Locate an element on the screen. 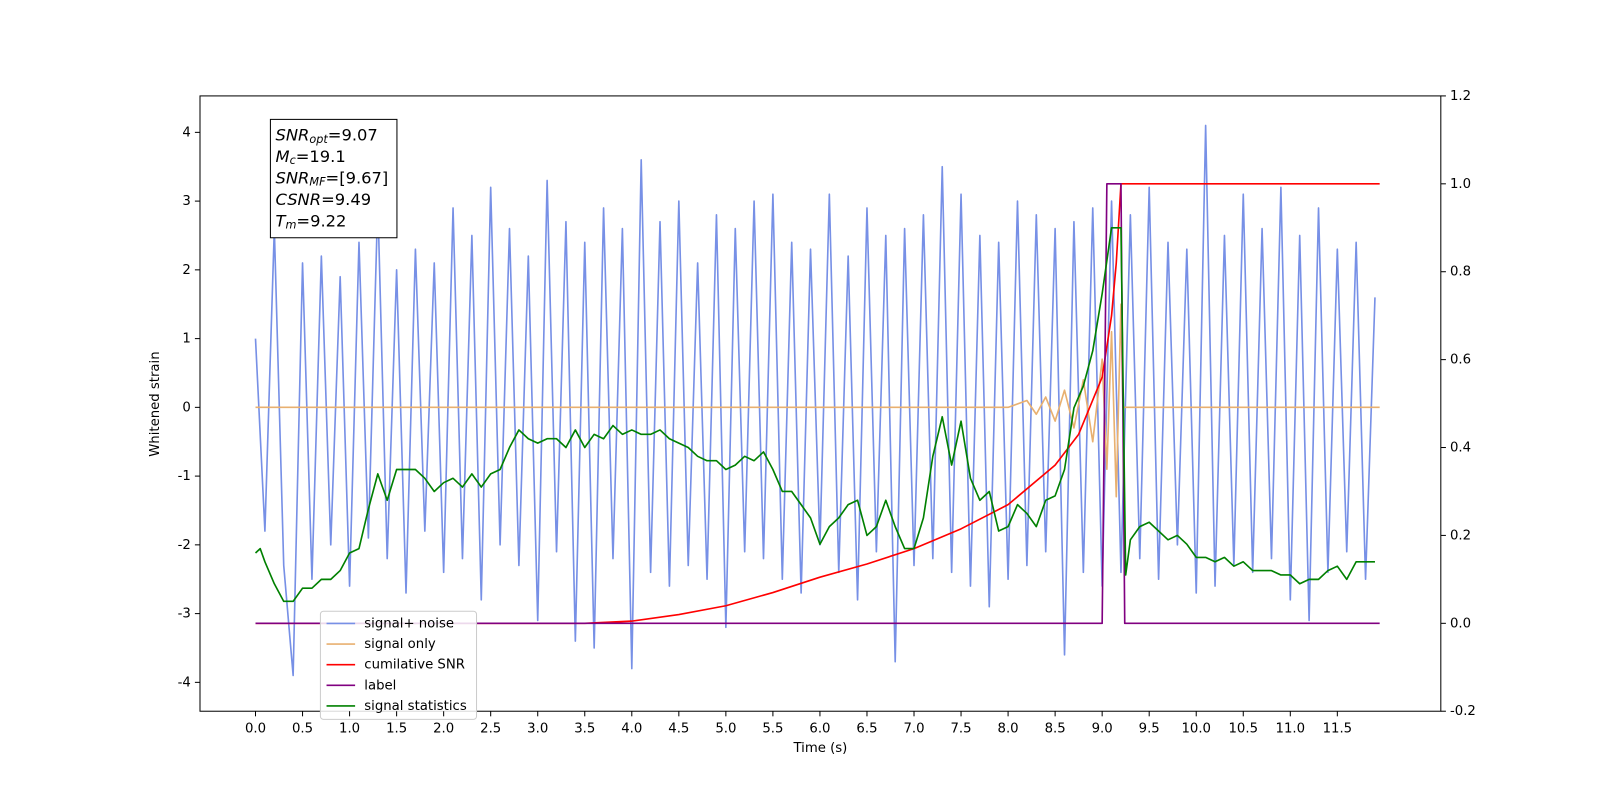 This screenshot has height=804, width=1600. annotation-subscript: opt is located at coordinates (318, 139).